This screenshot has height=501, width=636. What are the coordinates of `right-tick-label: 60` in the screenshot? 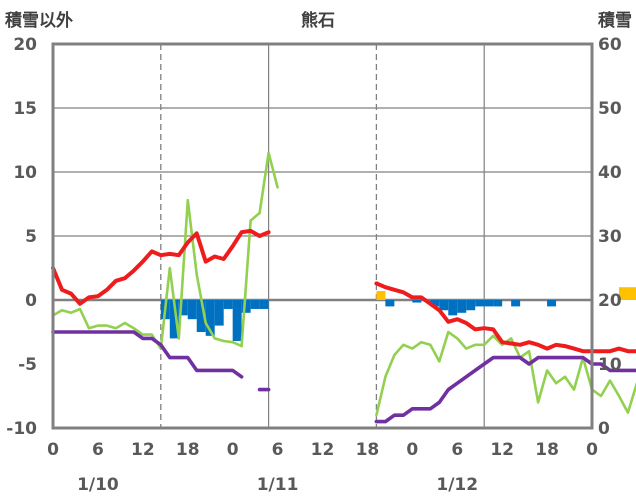 It's located at (610, 45).